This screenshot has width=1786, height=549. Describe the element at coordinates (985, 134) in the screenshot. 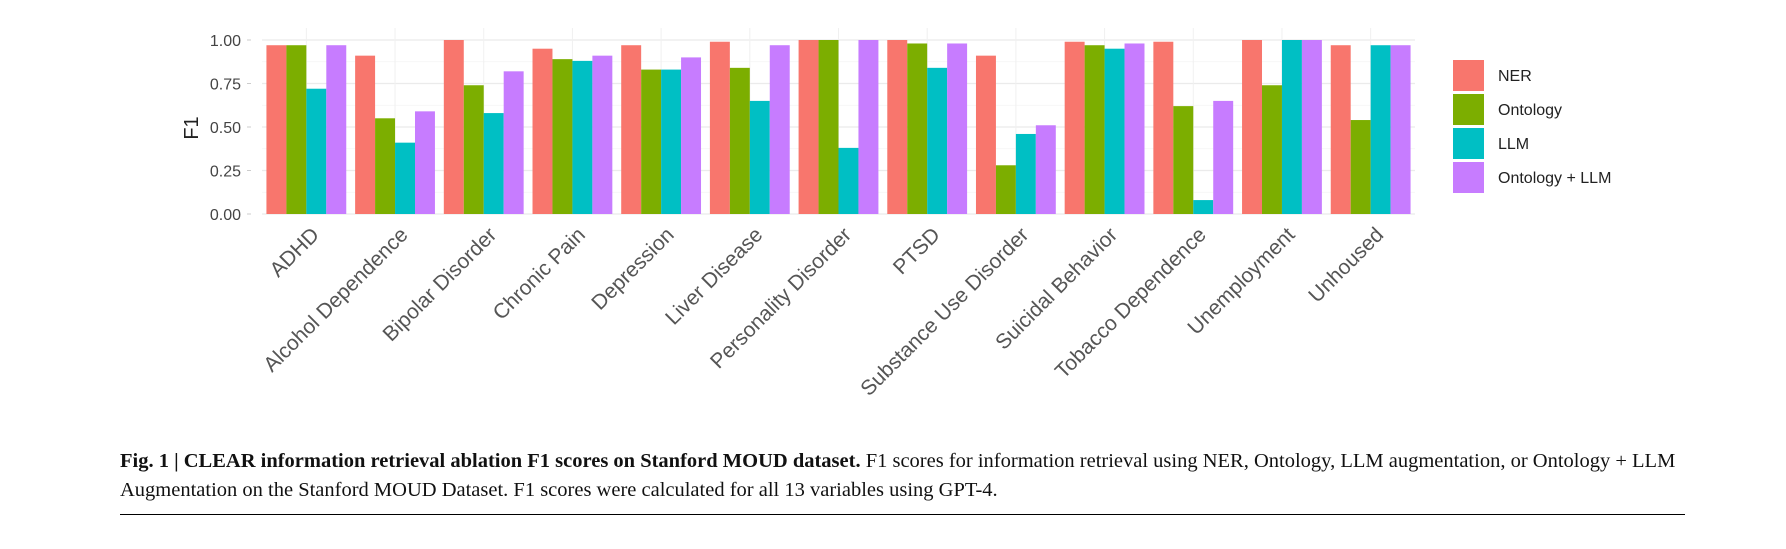

I see `bar-ner-substance-use-disorder` at that location.